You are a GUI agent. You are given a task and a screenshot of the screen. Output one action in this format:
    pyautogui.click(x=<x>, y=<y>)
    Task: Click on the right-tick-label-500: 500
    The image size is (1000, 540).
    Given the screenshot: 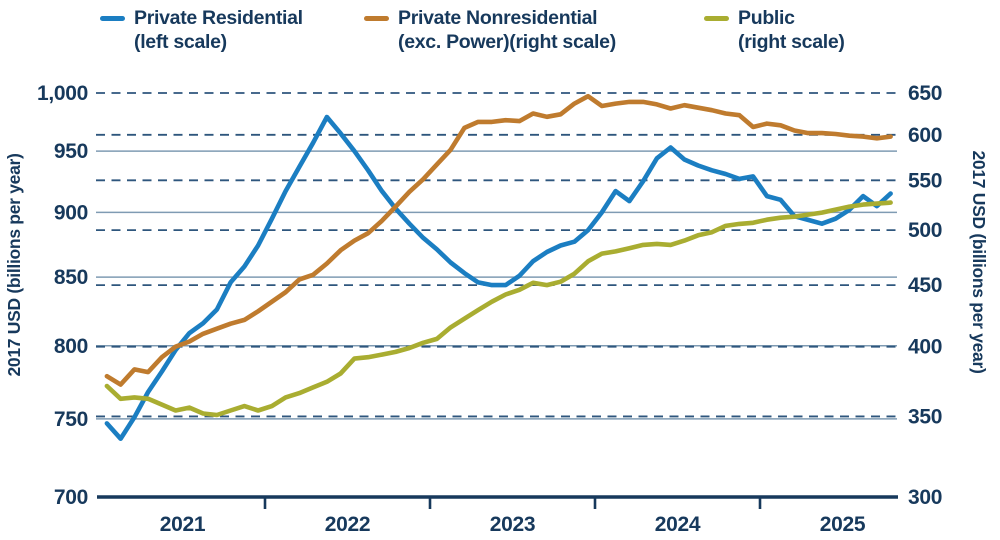 What is the action you would take?
    pyautogui.click(x=925, y=230)
    